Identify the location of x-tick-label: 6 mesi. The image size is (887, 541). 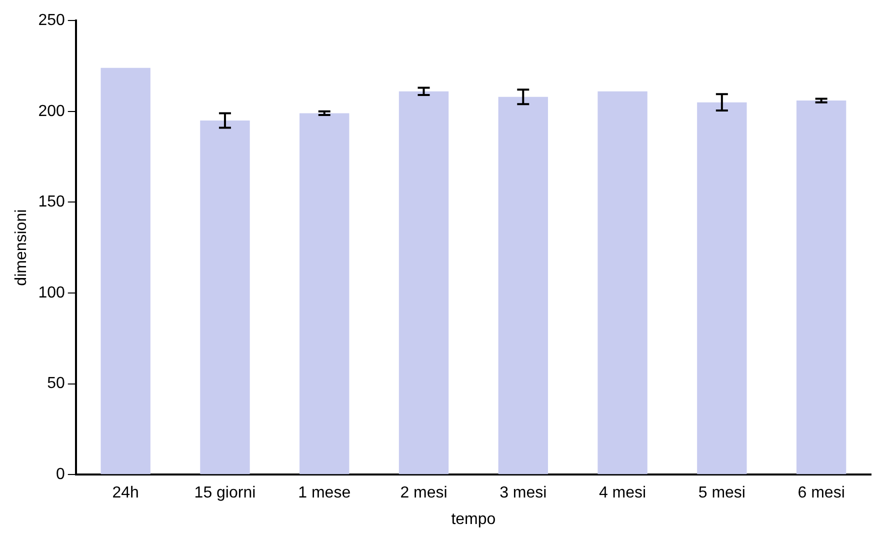
(821, 493).